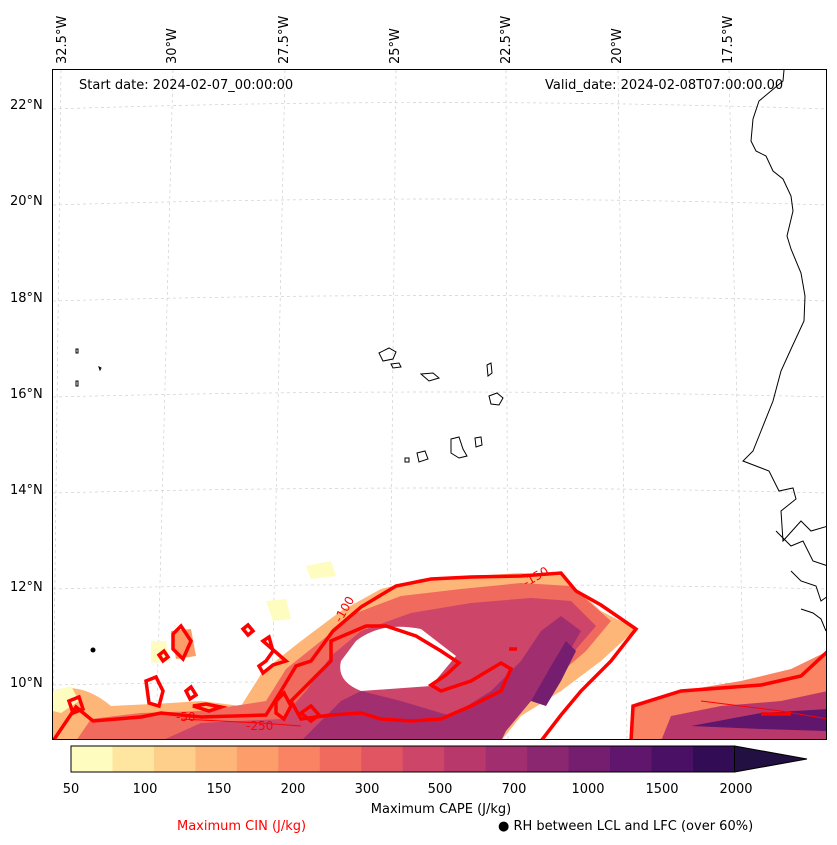 The image size is (837, 845). Describe the element at coordinates (736, 789) in the screenshot. I see `cb-tick-2000: 2000` at that location.